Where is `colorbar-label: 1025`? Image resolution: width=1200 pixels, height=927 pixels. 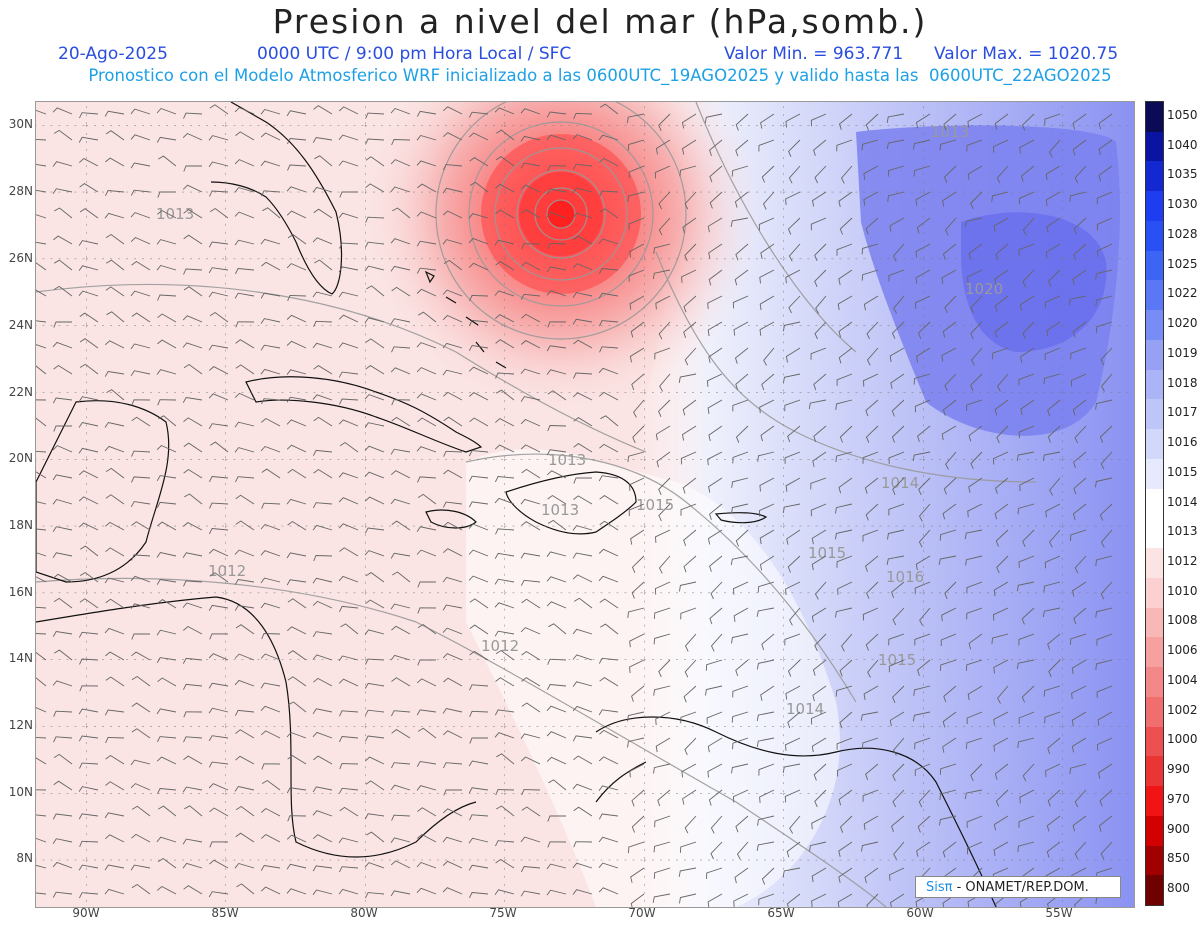
colorbar-label: 1025 is located at coordinates (1182, 263).